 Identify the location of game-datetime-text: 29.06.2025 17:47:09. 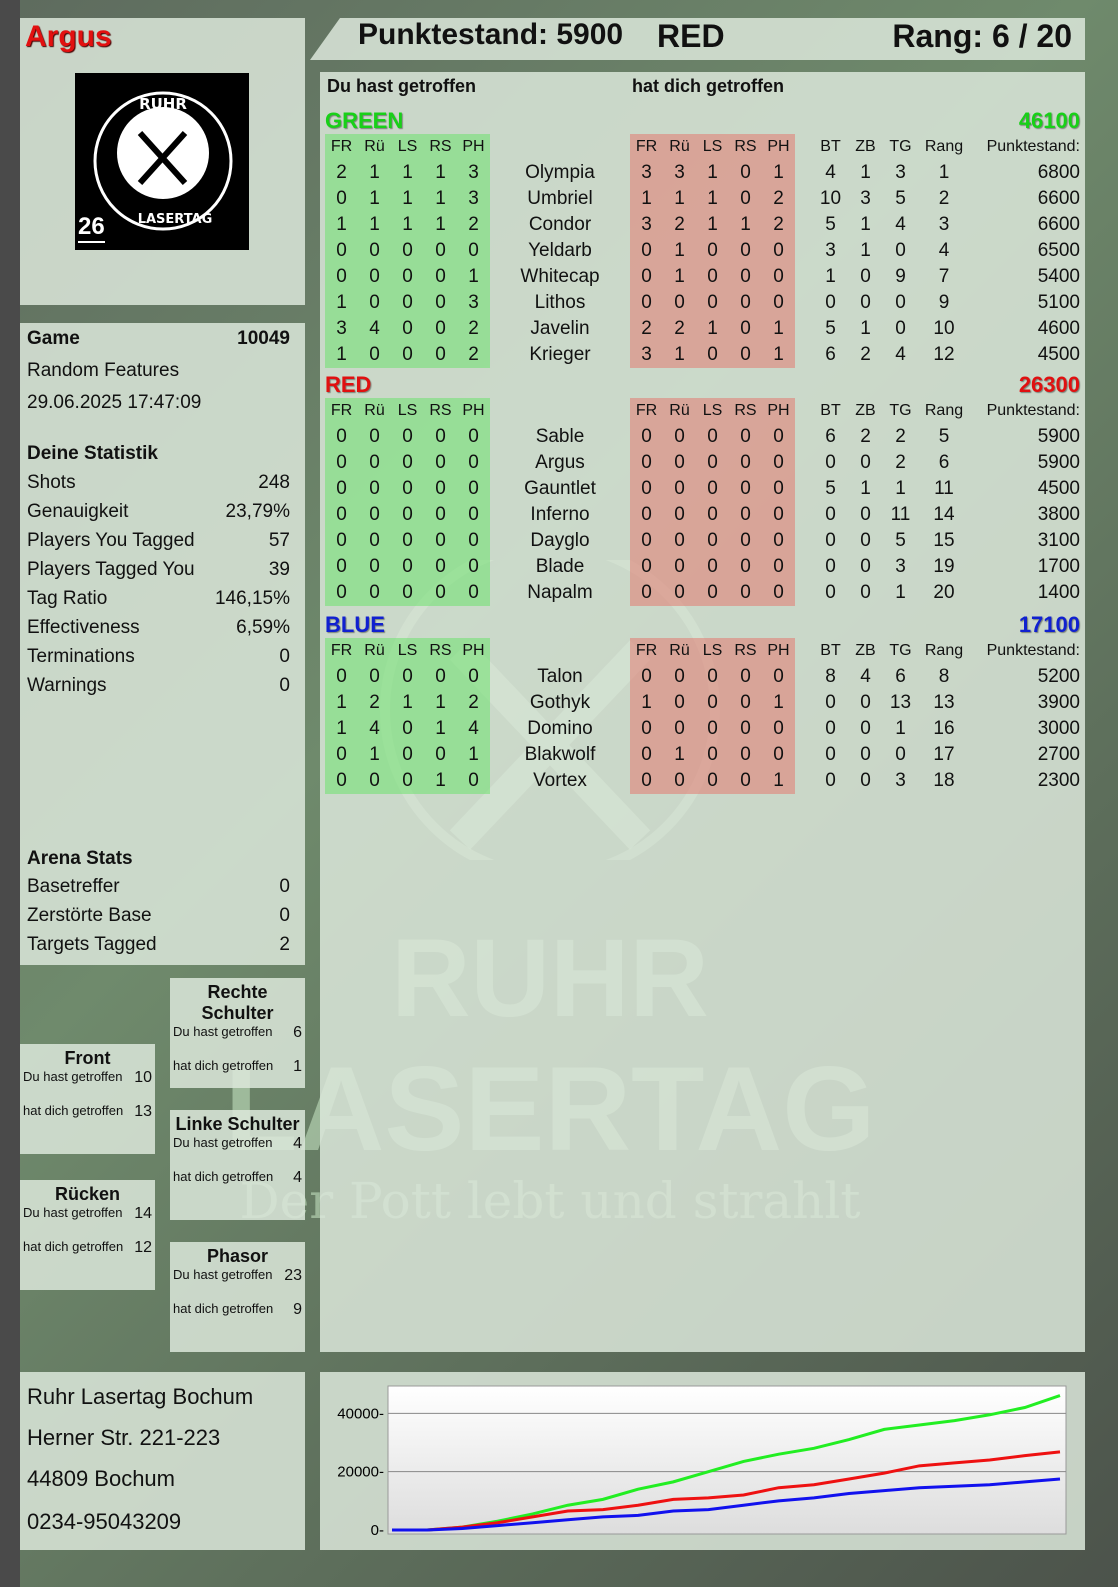
(114, 402).